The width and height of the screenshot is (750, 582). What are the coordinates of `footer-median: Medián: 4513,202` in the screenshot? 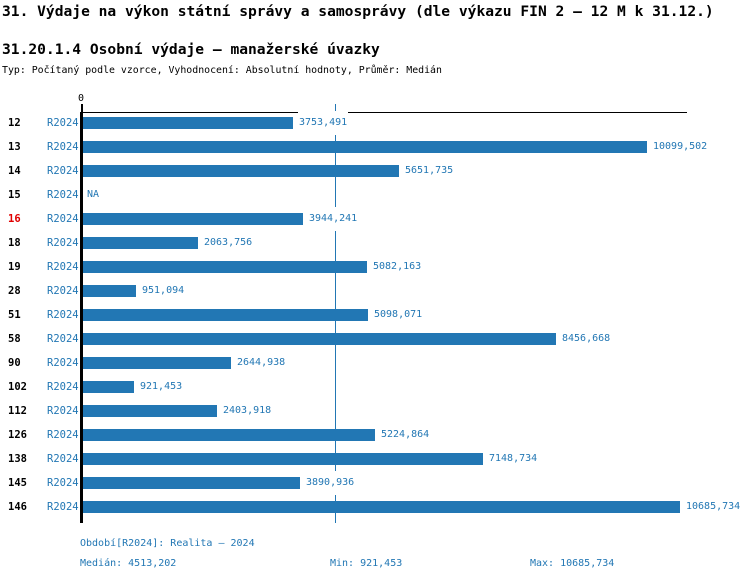 It's located at (128, 563).